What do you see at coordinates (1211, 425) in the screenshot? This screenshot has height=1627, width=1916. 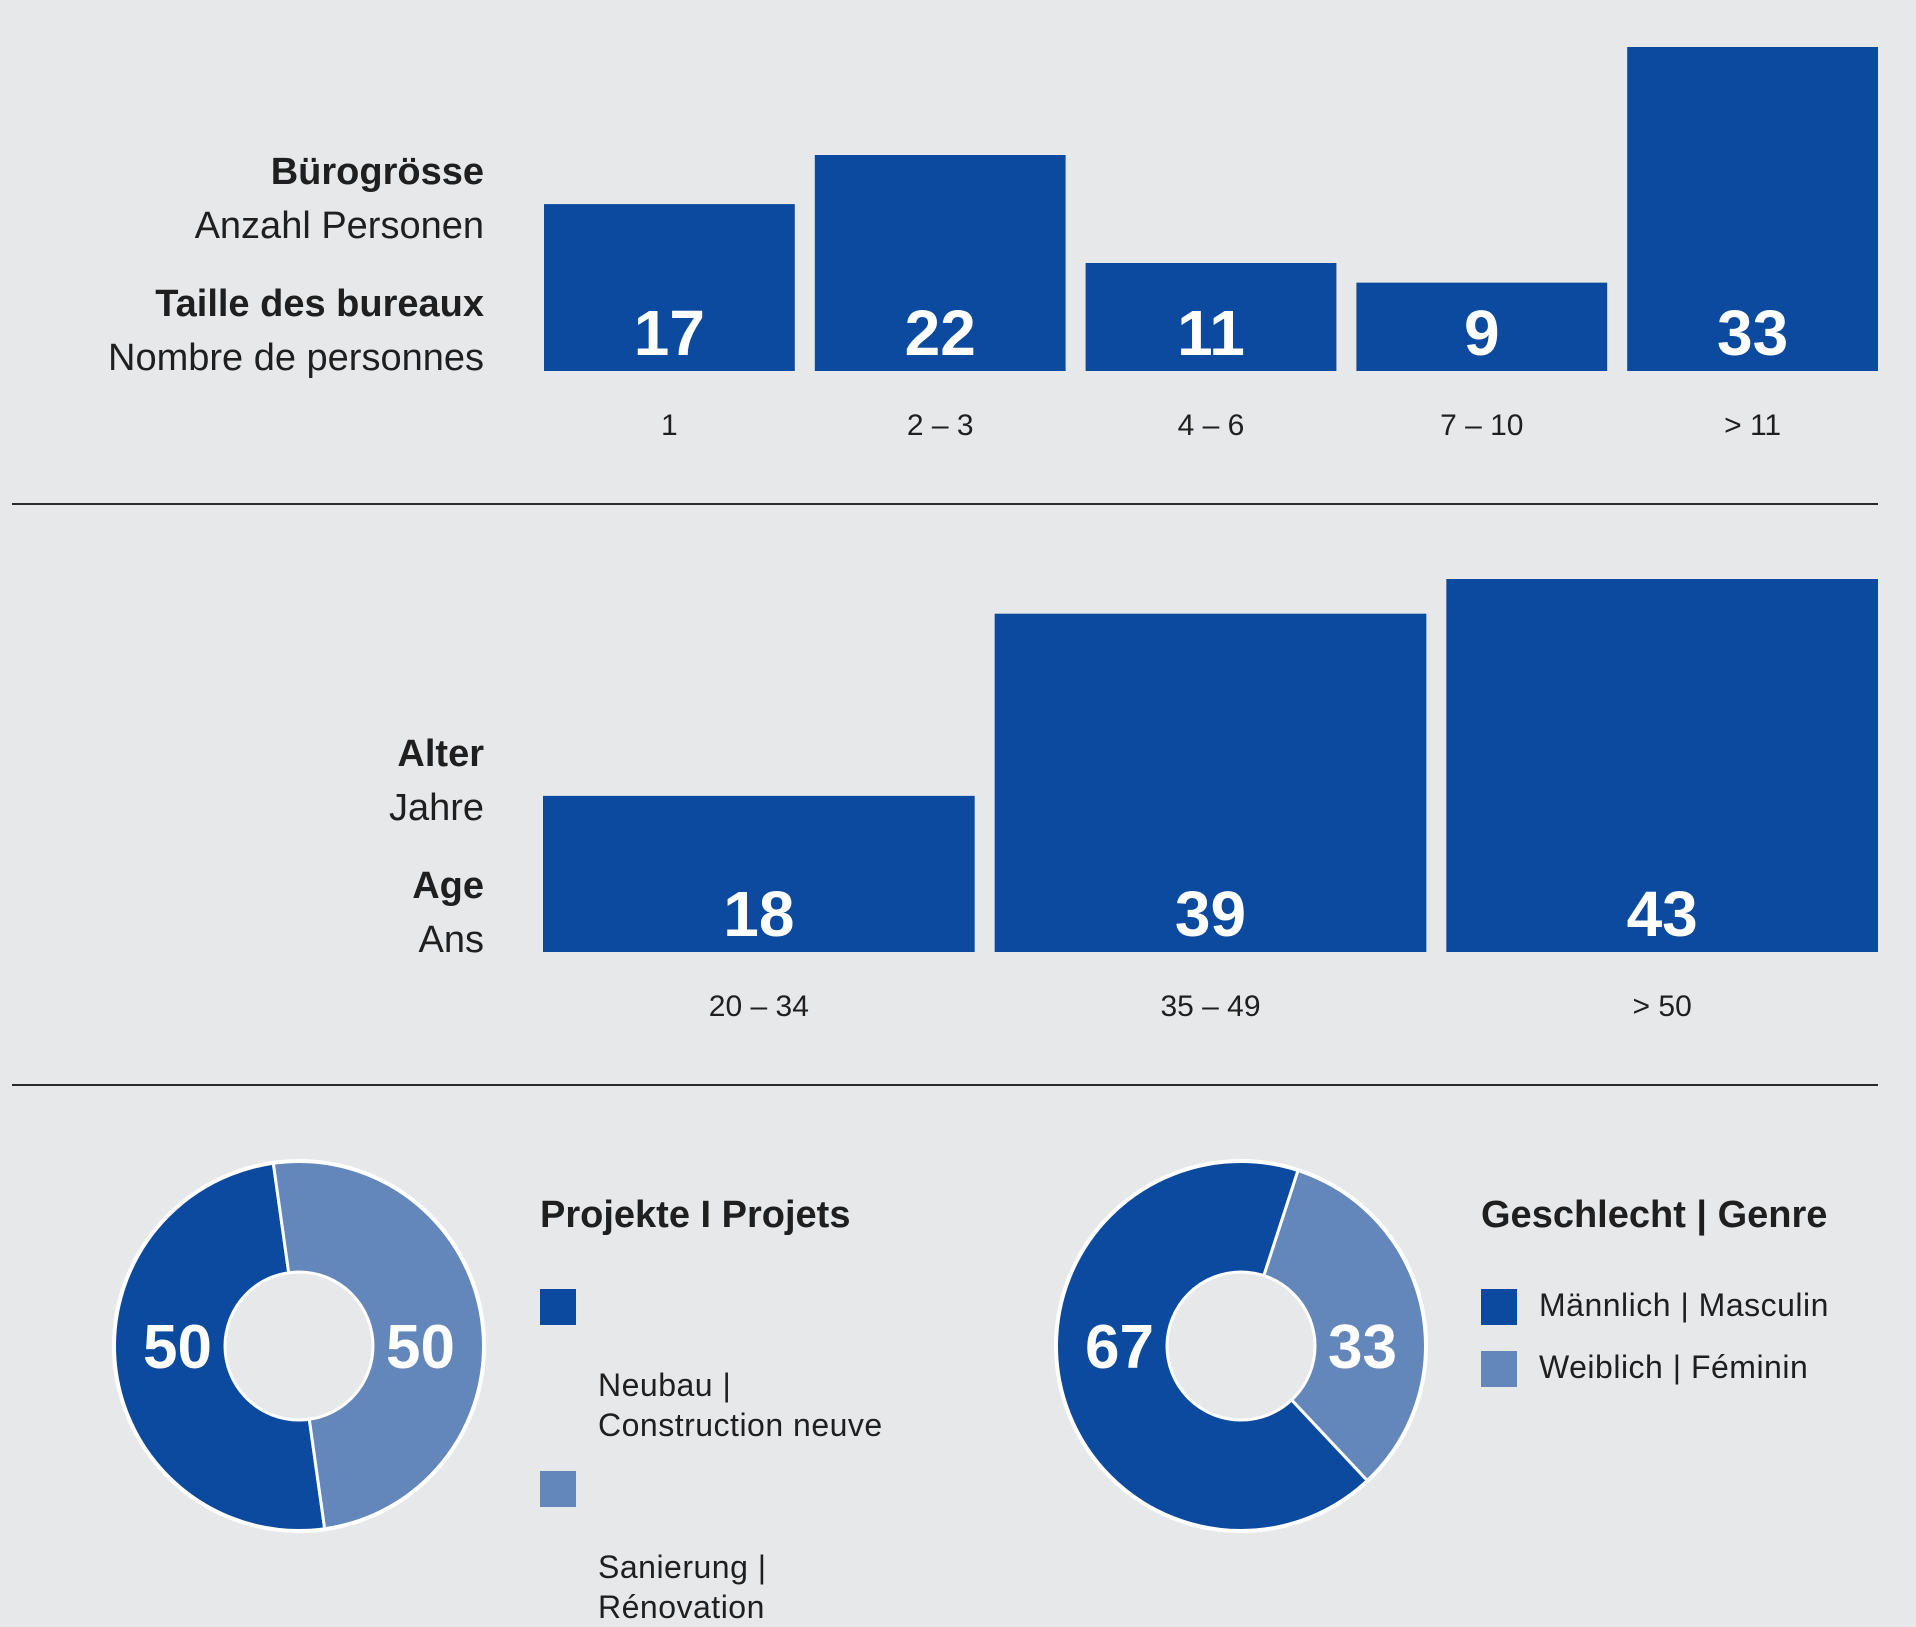 I see `tick-label: 4 – 6` at bounding box center [1211, 425].